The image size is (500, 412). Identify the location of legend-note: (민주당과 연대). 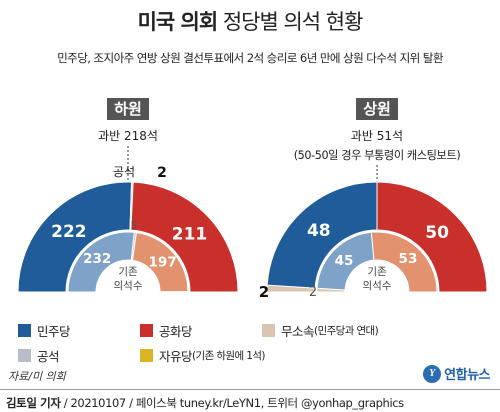
(346, 331).